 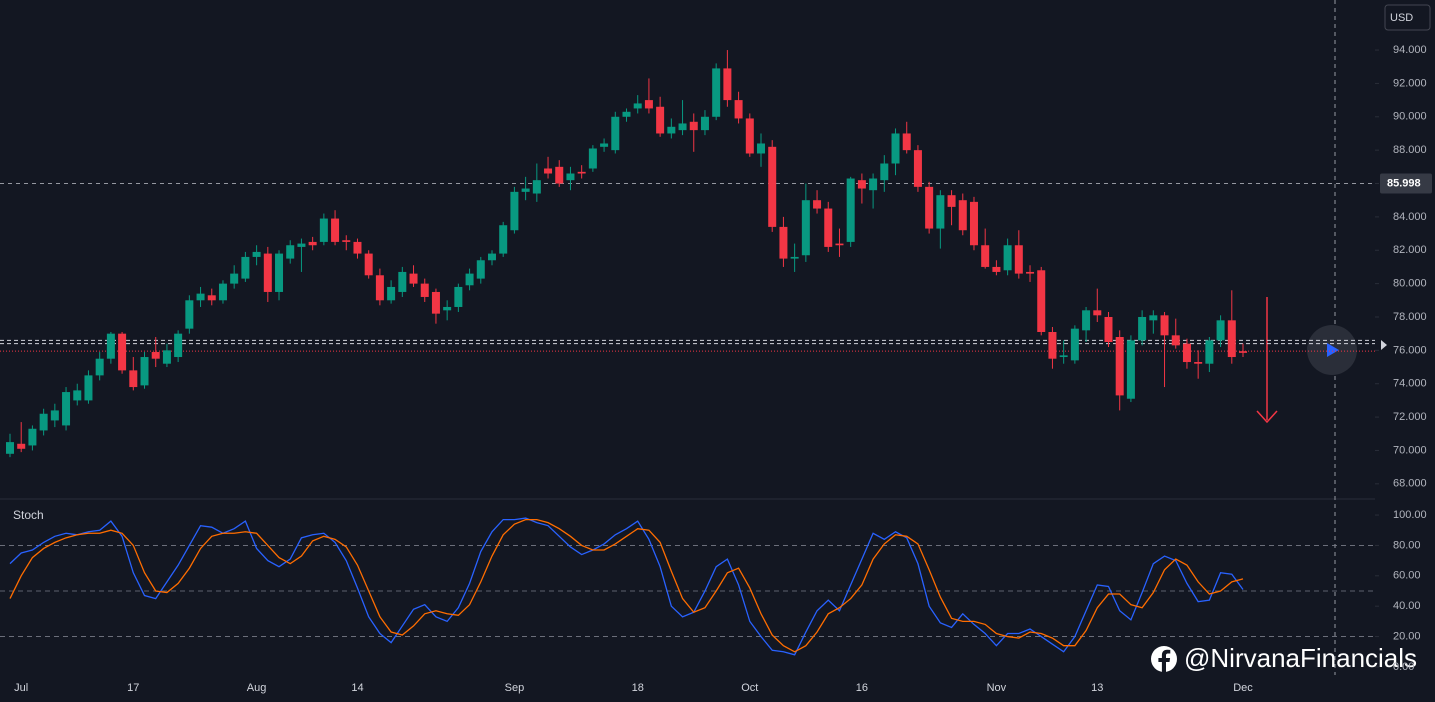 I want to click on x-tick-label: 18, so click(x=638, y=688).